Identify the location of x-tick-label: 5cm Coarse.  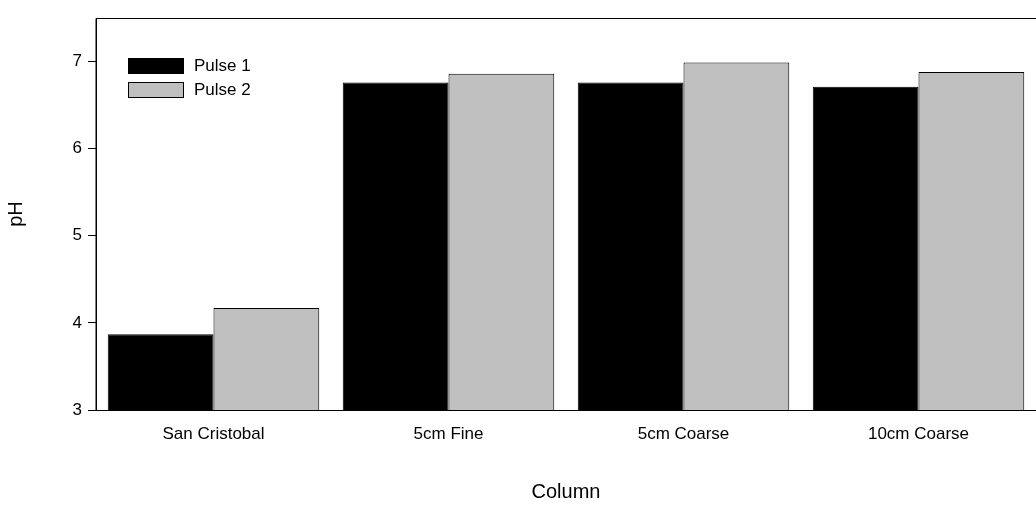
(683, 433).